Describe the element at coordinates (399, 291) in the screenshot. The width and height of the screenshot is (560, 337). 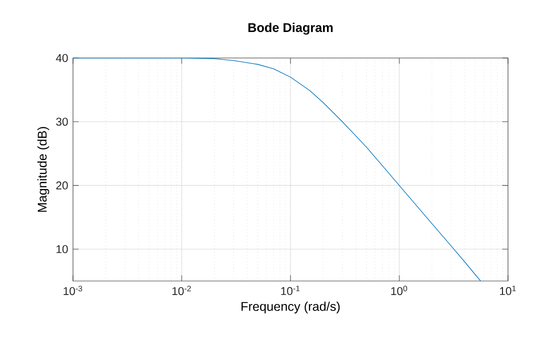
I see `x-tick-label: 10$^{0}$` at that location.